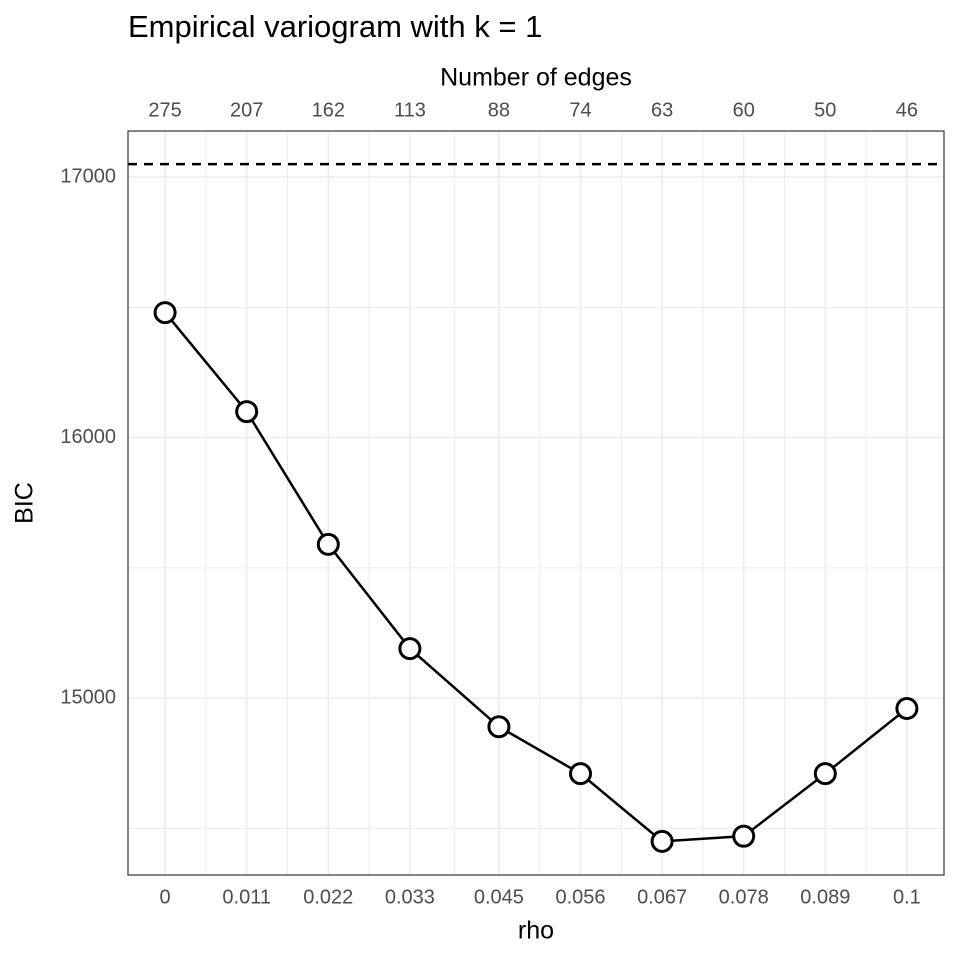 This screenshot has height=965, width=960. What do you see at coordinates (410, 110) in the screenshot?
I see `x2-tick-label: 113` at bounding box center [410, 110].